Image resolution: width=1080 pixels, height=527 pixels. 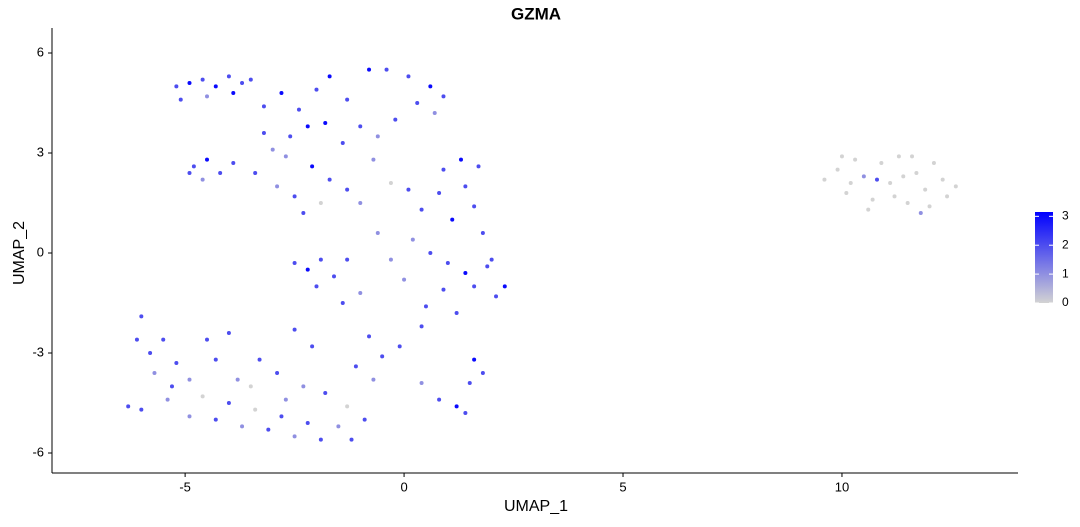 I want to click on x-axis-label: UMAP_1, so click(x=536, y=506).